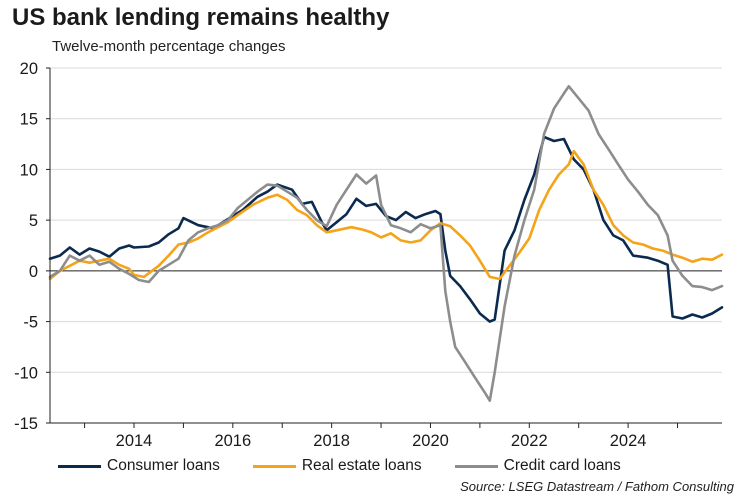 Image resolution: width=750 pixels, height=500 pixels. What do you see at coordinates (529, 441) in the screenshot?
I see `x-tick-label: 2022` at bounding box center [529, 441].